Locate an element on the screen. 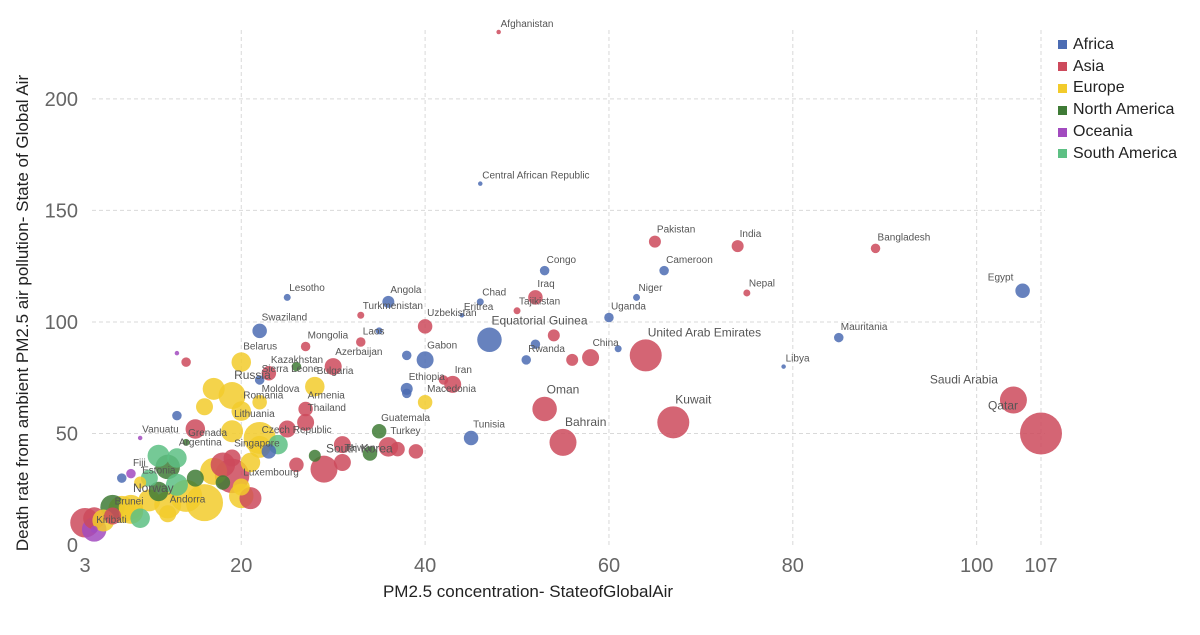 Image resolution: width=1200 pixels, height=635 pixels. data-point-mongolia is located at coordinates (305, 346).